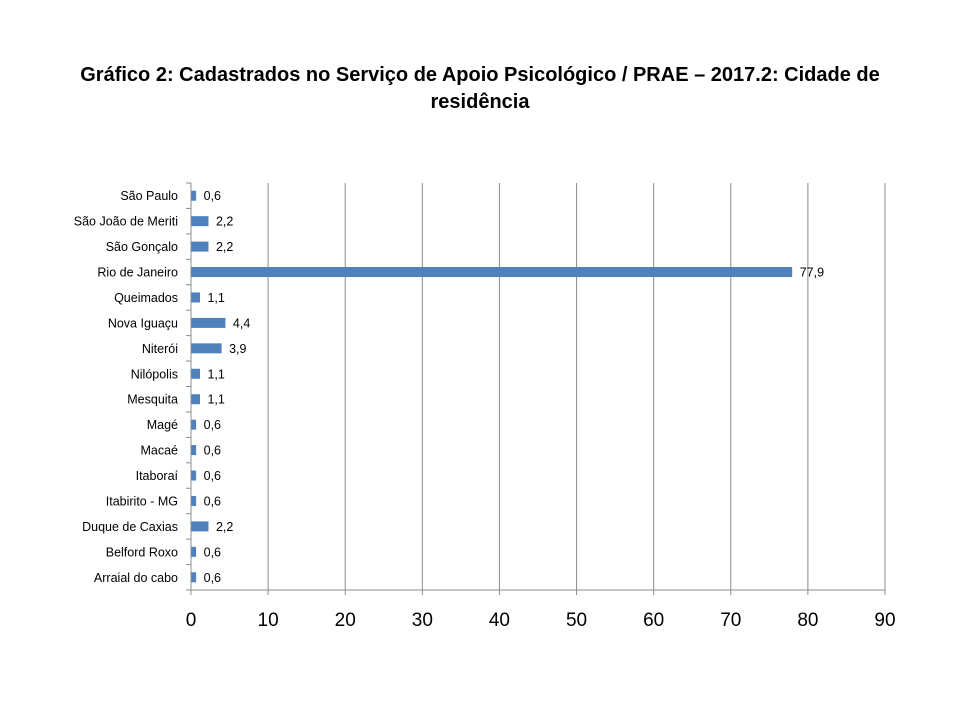 This screenshot has height=720, width=960. What do you see at coordinates (162, 425) in the screenshot?
I see `category-label: Magé` at bounding box center [162, 425].